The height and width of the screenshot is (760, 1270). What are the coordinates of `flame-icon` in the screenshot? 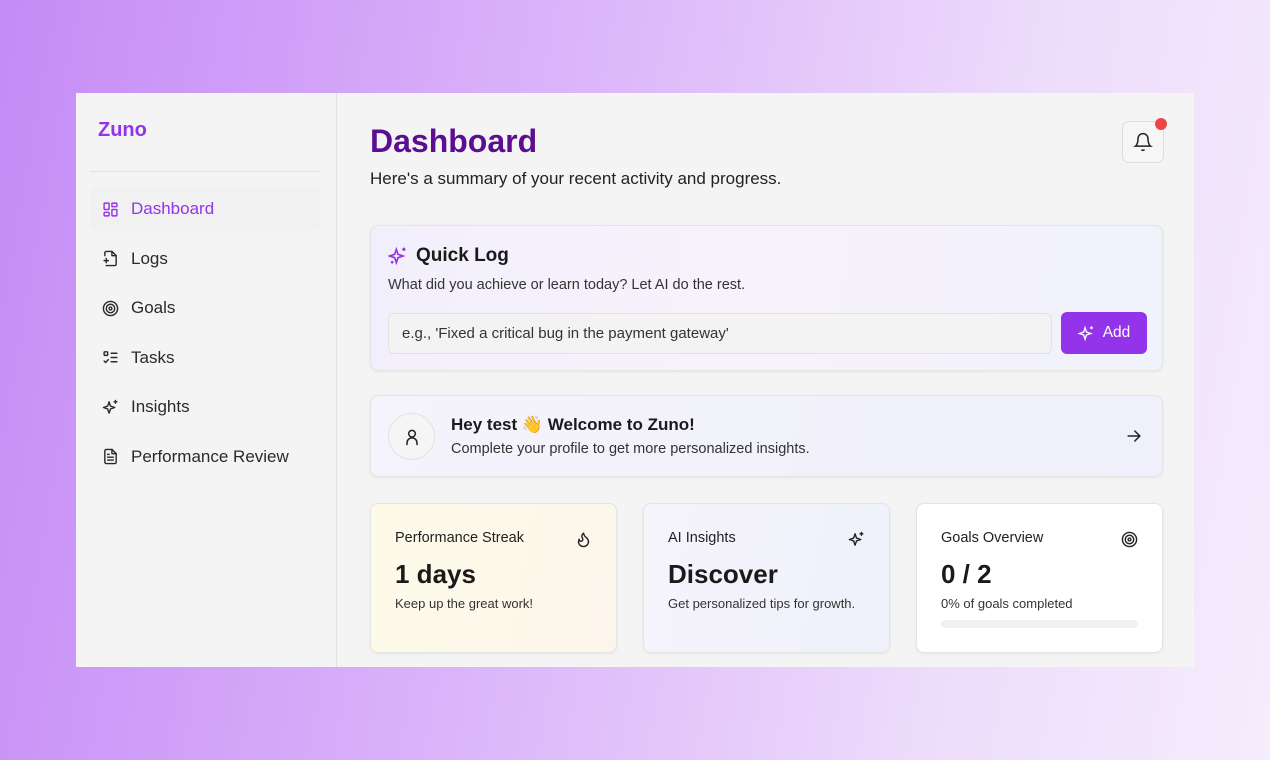 It's located at (583, 540).